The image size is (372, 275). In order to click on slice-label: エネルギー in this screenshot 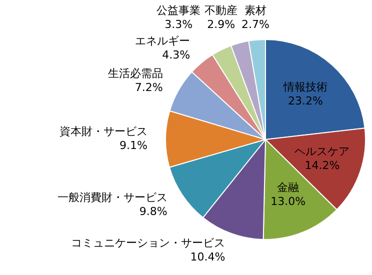, I will do `click(162, 41)`.